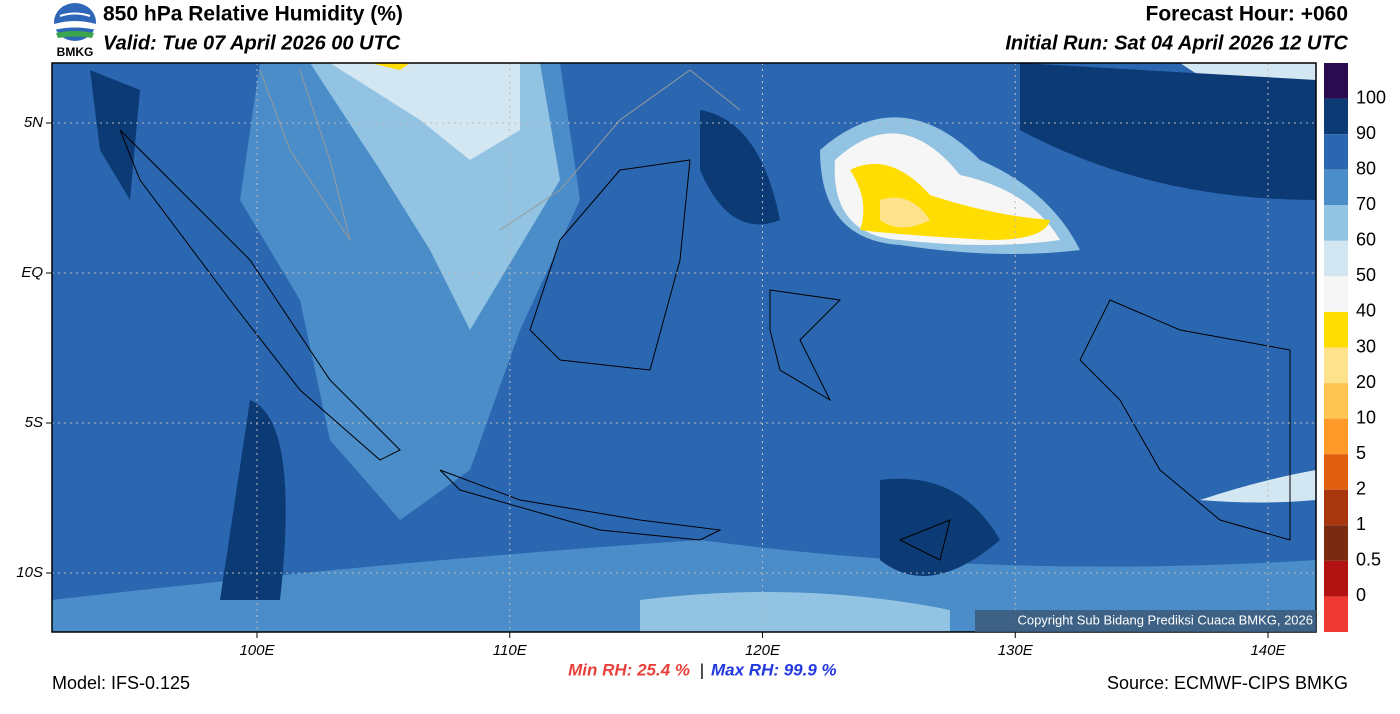  I want to click on colorbar-label: 2, so click(1361, 489).